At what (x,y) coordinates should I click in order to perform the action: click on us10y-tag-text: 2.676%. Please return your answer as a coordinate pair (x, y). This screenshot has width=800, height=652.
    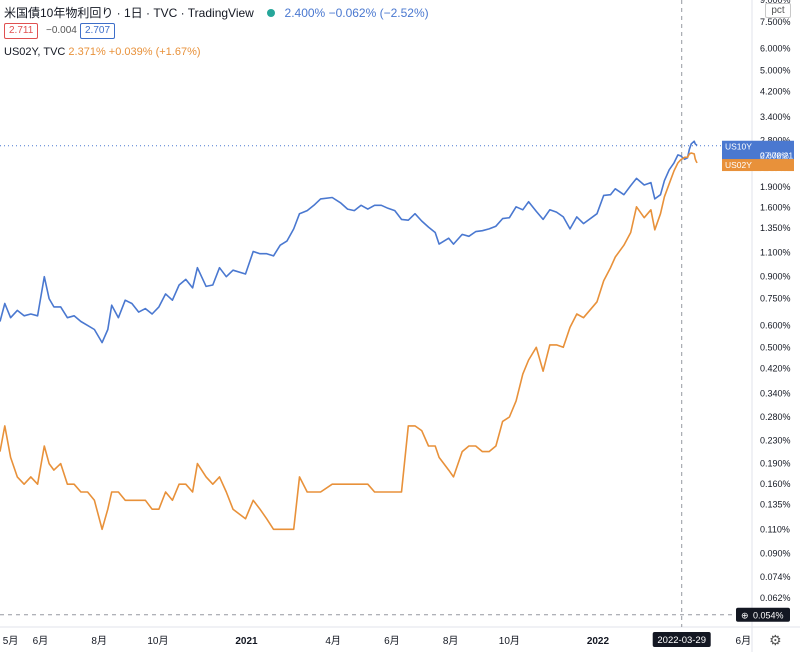
    Looking at the image, I should click on (774, 156).